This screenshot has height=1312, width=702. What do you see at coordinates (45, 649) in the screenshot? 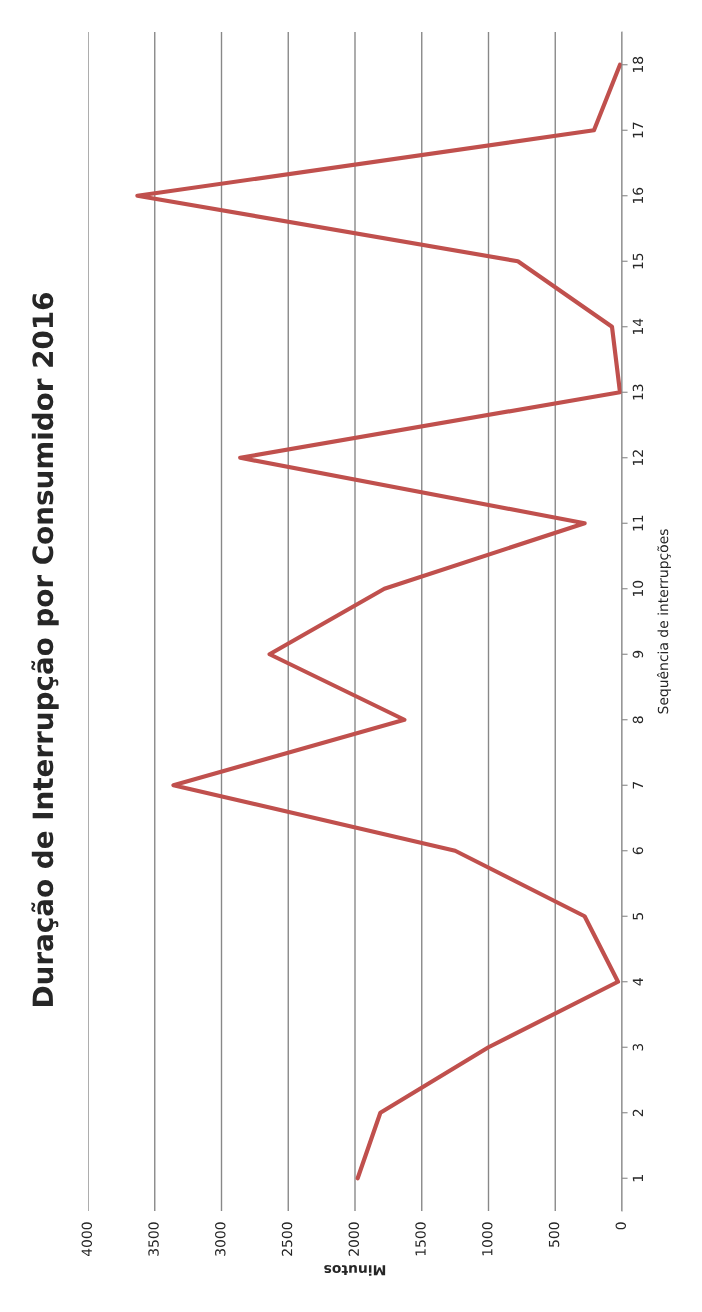
I see `text: Duração de Interrupção por Consumidor 2016` at bounding box center [45, 649].